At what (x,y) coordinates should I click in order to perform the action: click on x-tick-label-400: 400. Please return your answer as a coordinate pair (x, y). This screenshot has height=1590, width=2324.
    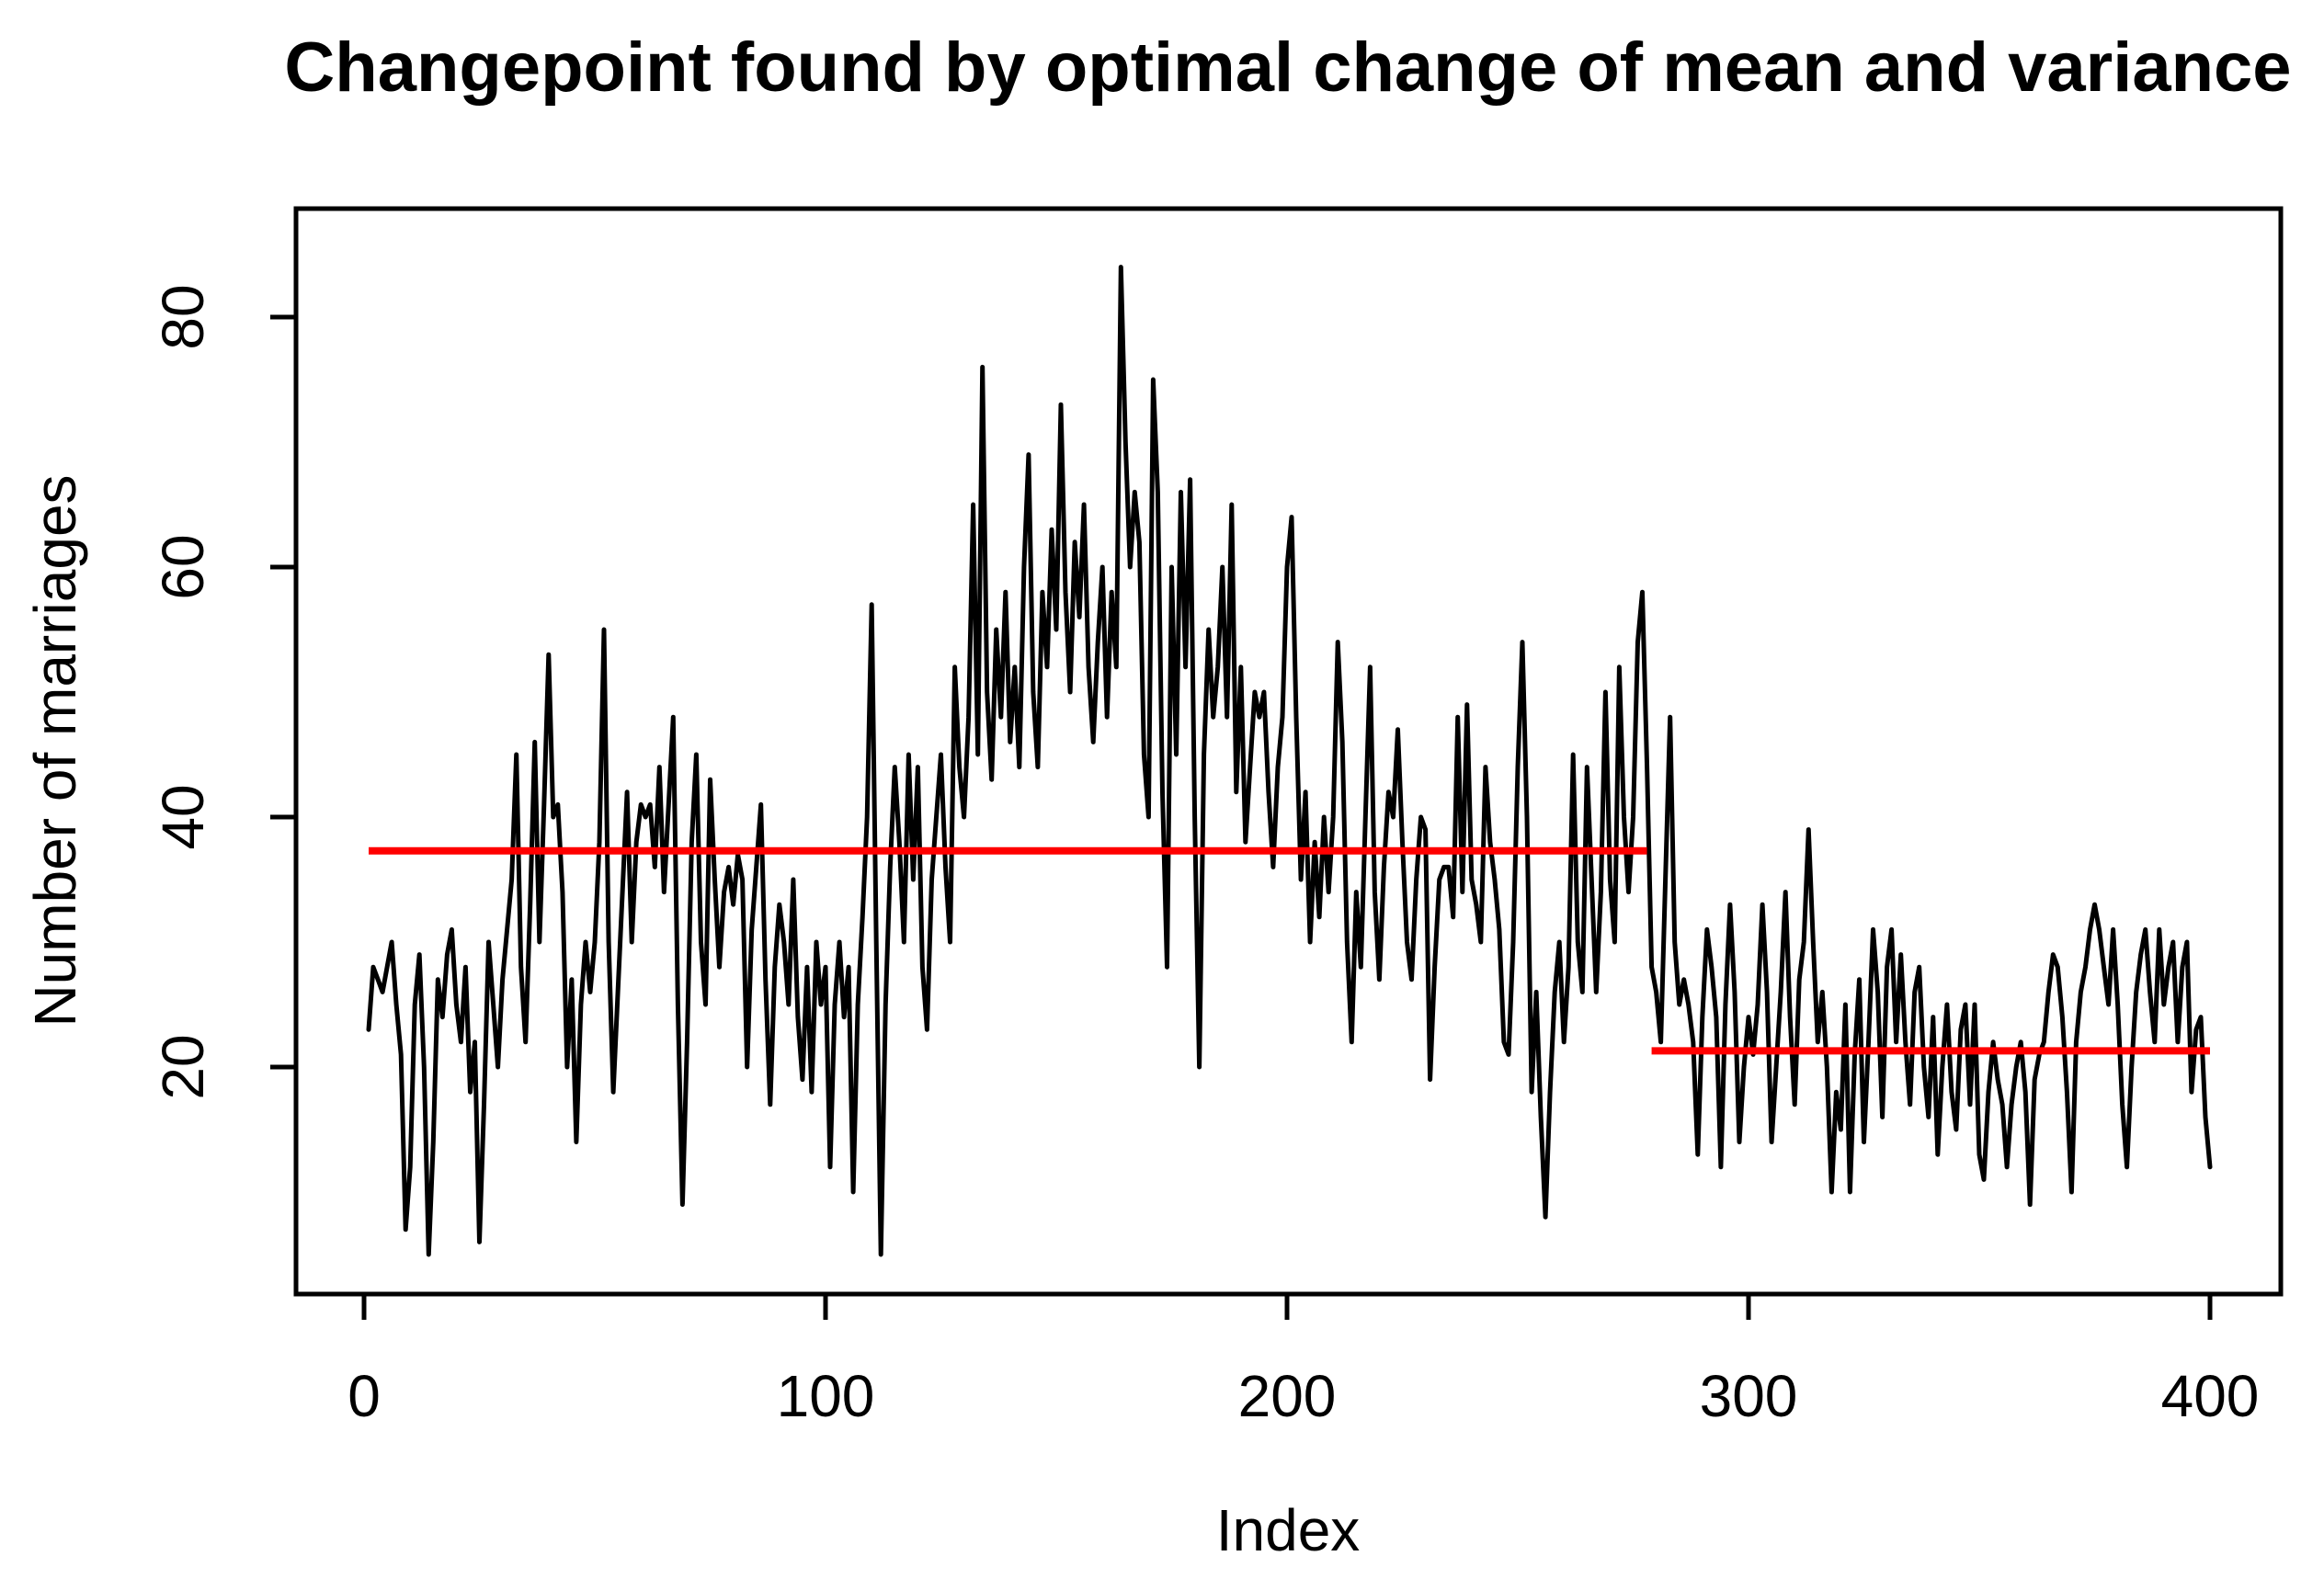
    Looking at the image, I should click on (2210, 1396).